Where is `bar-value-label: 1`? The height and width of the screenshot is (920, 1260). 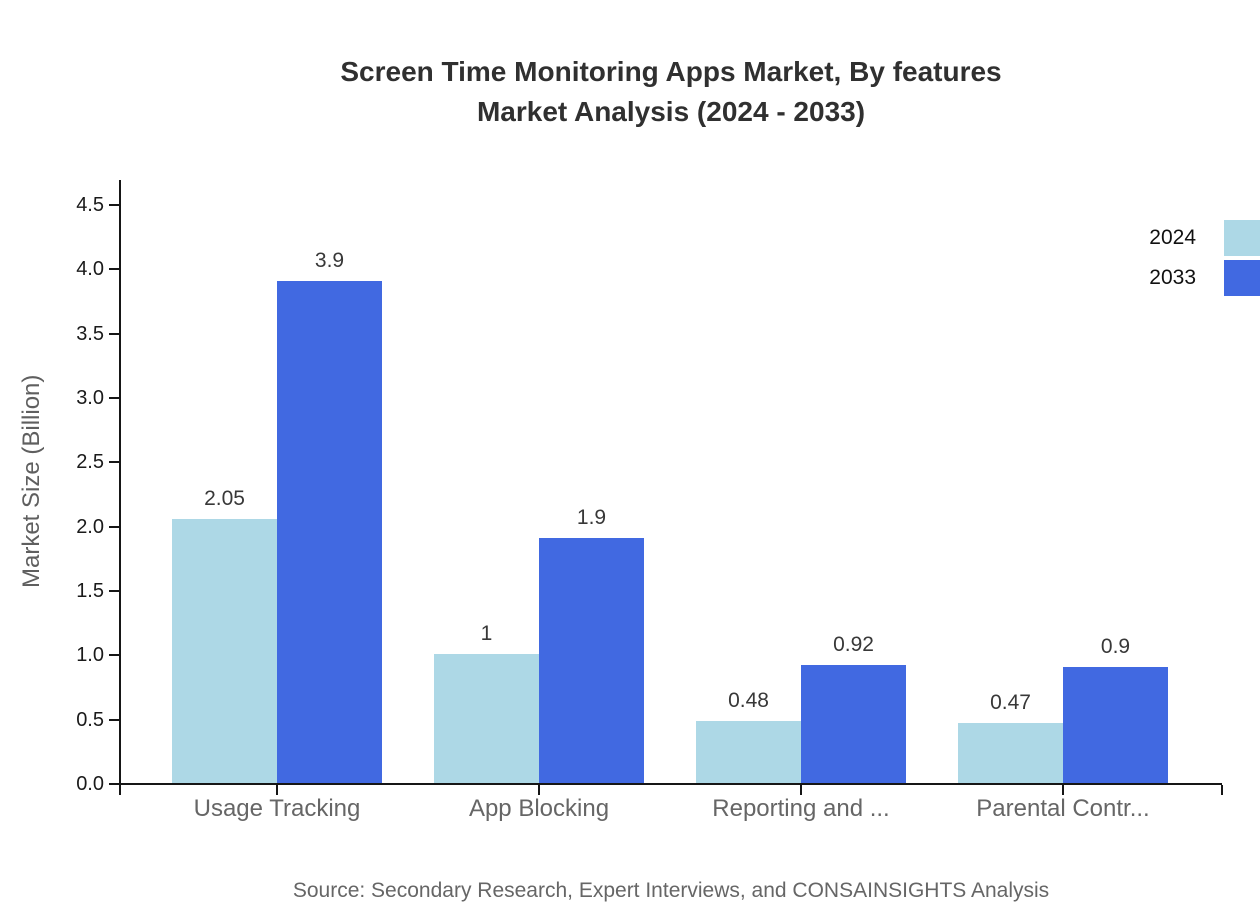 bar-value-label: 1 is located at coordinates (486, 633).